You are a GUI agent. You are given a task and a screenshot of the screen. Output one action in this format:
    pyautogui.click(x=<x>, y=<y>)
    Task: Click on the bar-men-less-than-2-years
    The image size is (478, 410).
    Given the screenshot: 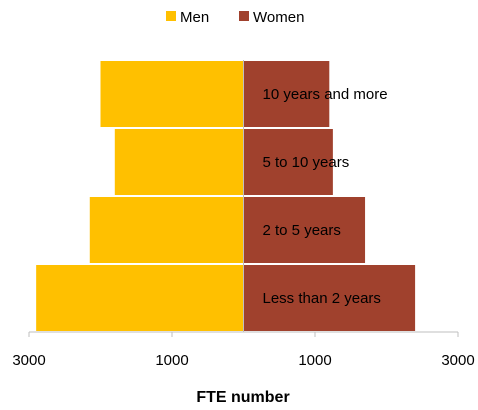 What is the action you would take?
    pyautogui.click(x=140, y=298)
    